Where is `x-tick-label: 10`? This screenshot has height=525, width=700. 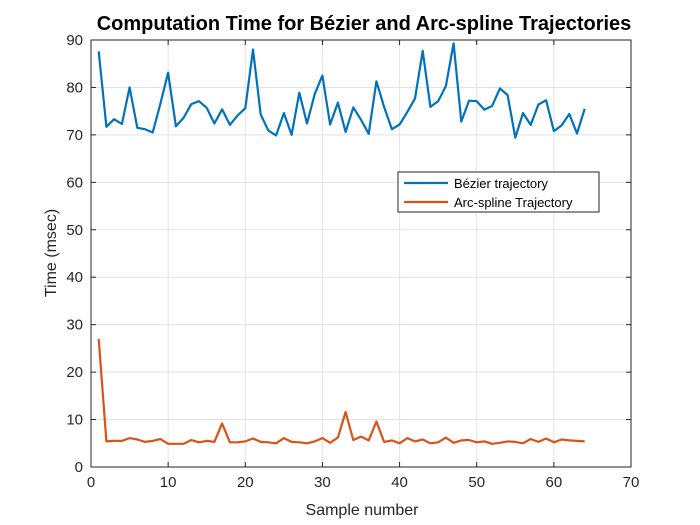 x-tick-label: 10 is located at coordinates (168, 482).